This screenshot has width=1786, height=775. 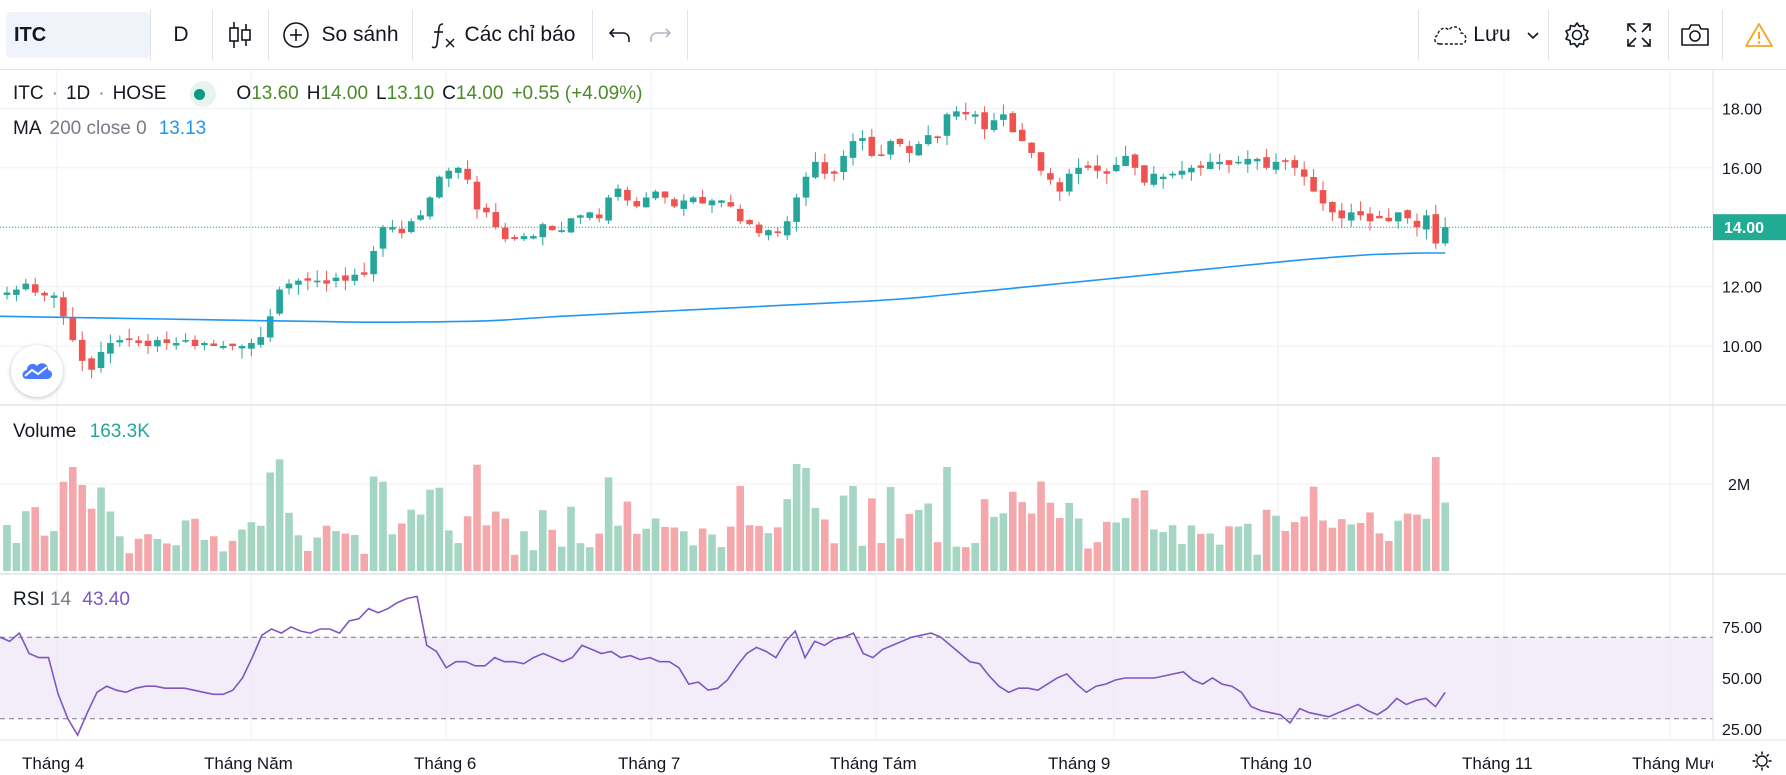 I want to click on save-layout-button: Lưu, so click(x=1486, y=35).